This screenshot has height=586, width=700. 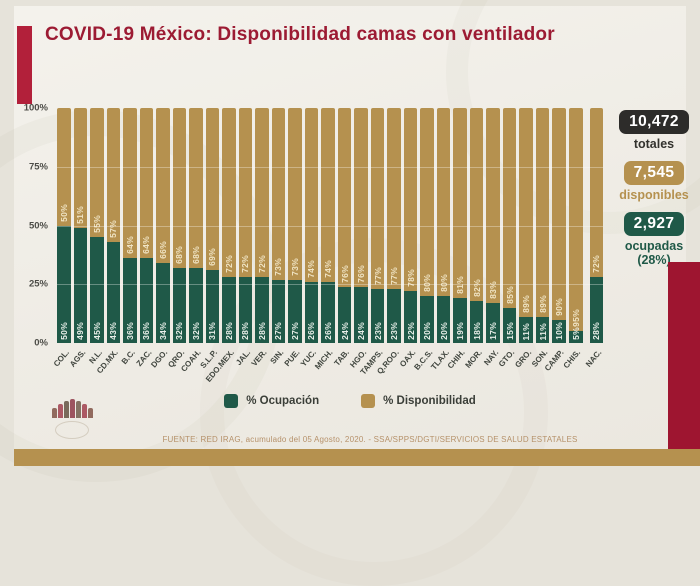 I want to click on bar-yuc: 74% 26% YUC., so click(x=309, y=238).